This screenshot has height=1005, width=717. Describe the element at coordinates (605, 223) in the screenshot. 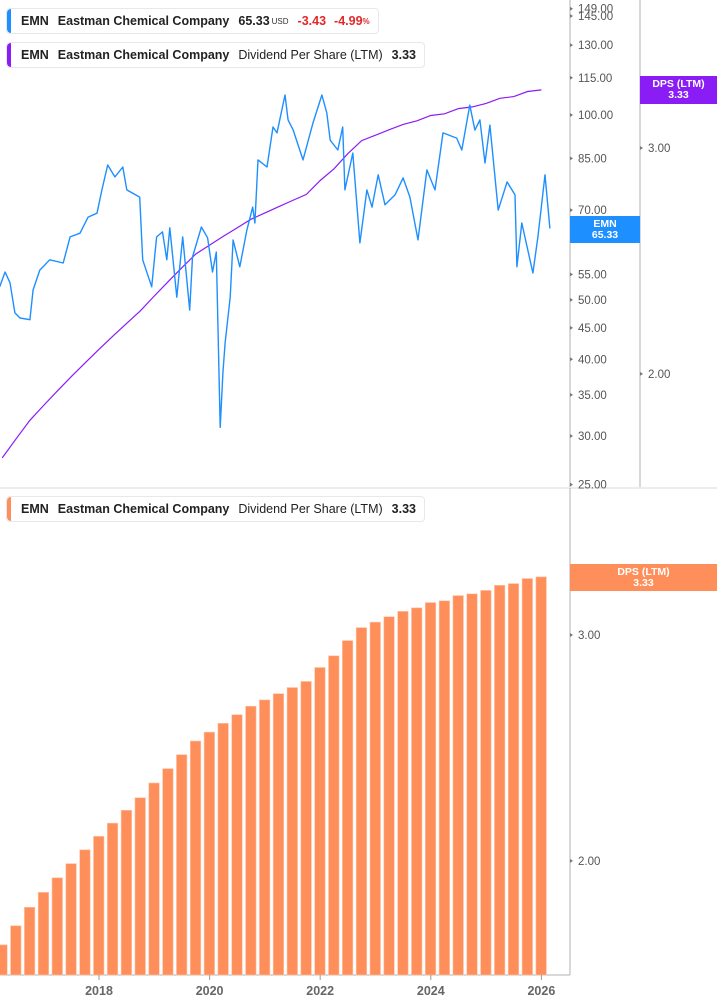

I see `price-tag-label: EMN` at that location.